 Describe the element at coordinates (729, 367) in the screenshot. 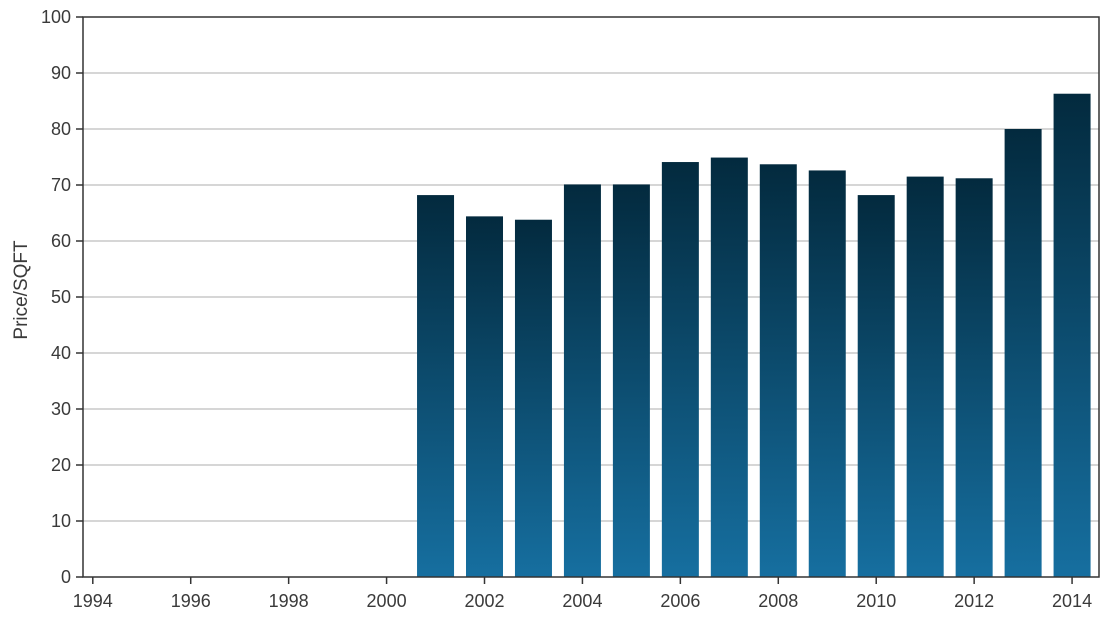

I see `bar-2007` at that location.